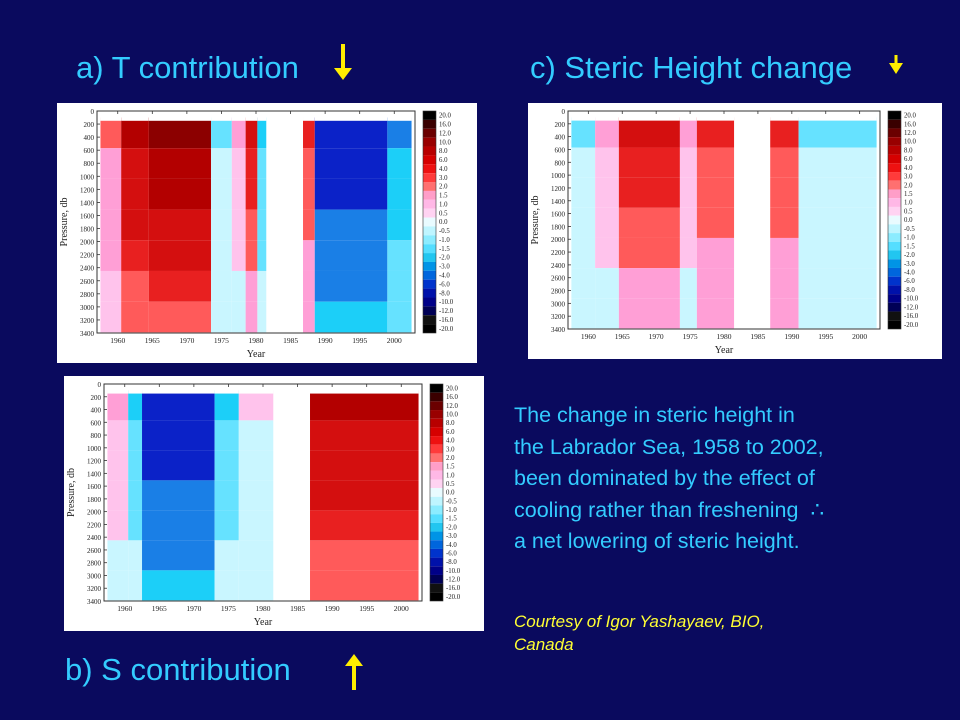  Describe the element at coordinates (535, 220) in the screenshot. I see `y-axis-label: Pressure, db` at that location.